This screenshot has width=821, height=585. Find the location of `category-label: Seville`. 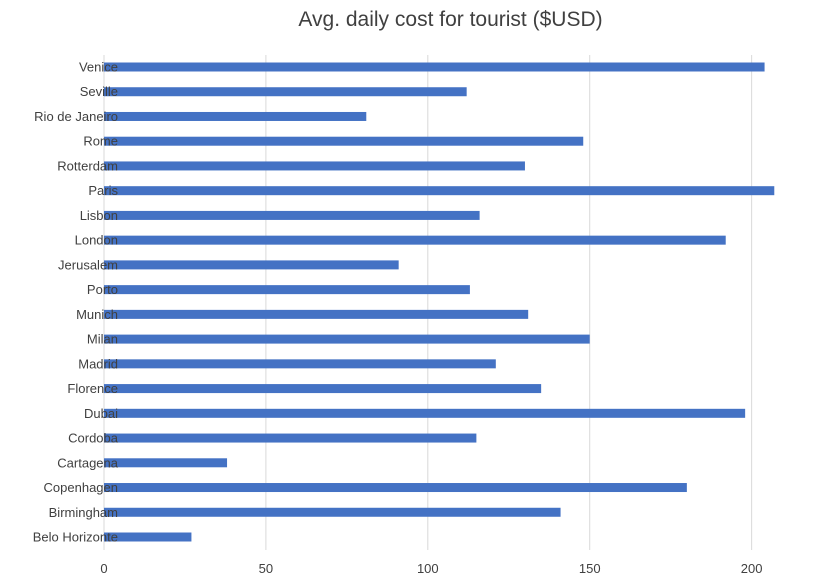

category-label: Seville is located at coordinates (99, 91).